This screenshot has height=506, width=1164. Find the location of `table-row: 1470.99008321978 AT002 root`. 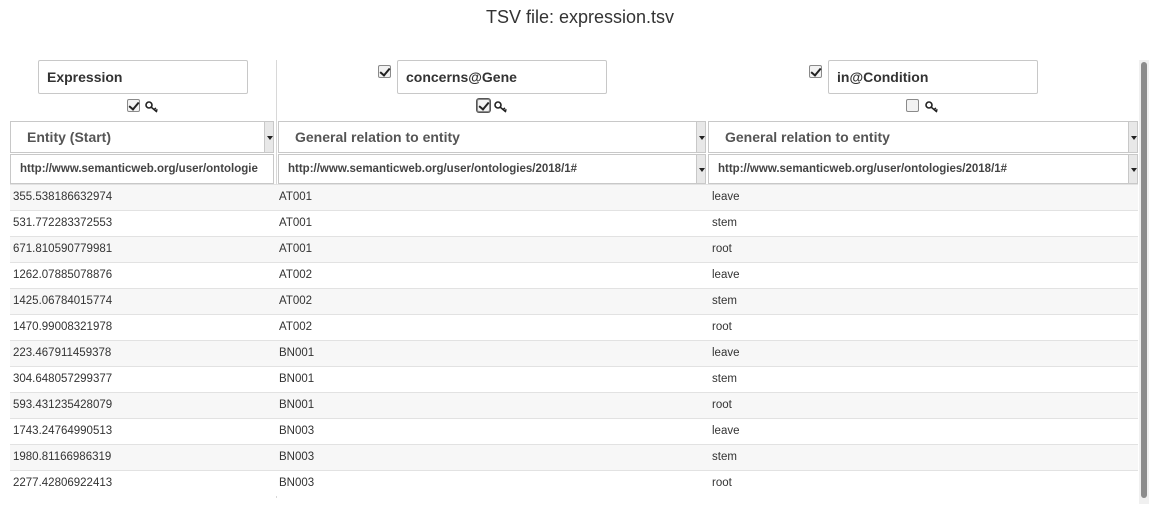

table-row: 1470.99008321978 AT002 root is located at coordinates (574, 327).